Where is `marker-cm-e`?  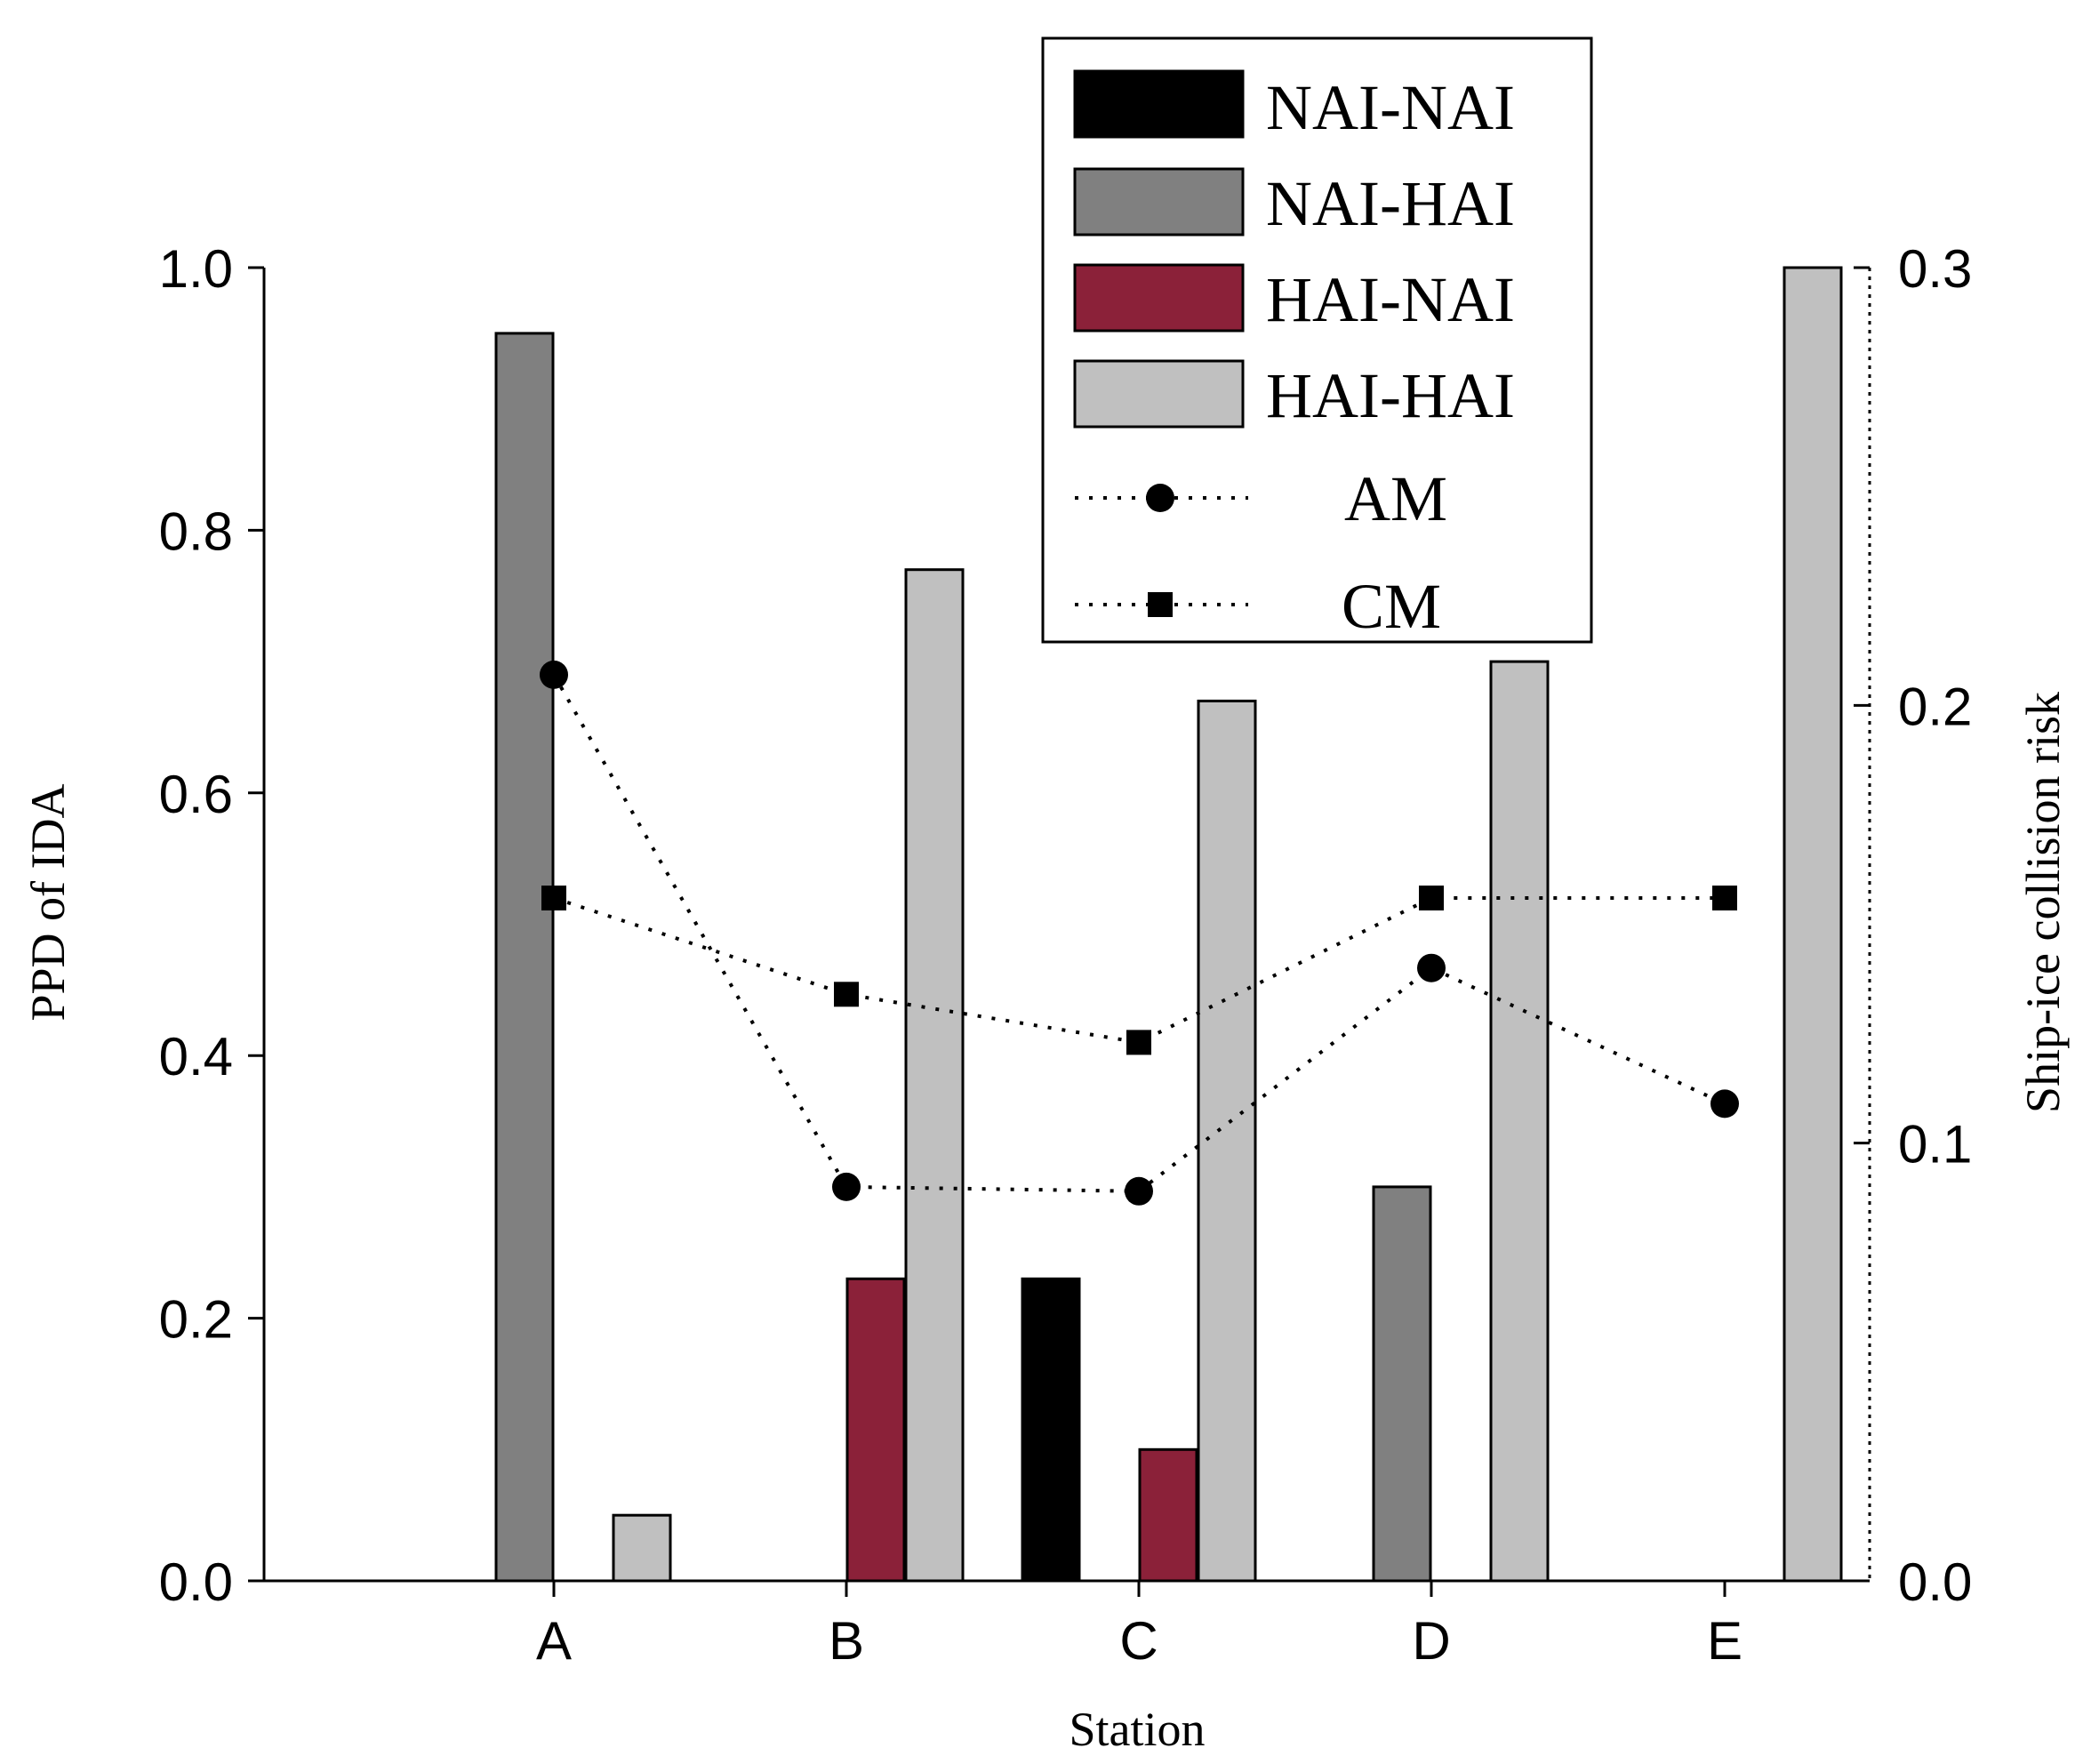 marker-cm-e is located at coordinates (1724, 898).